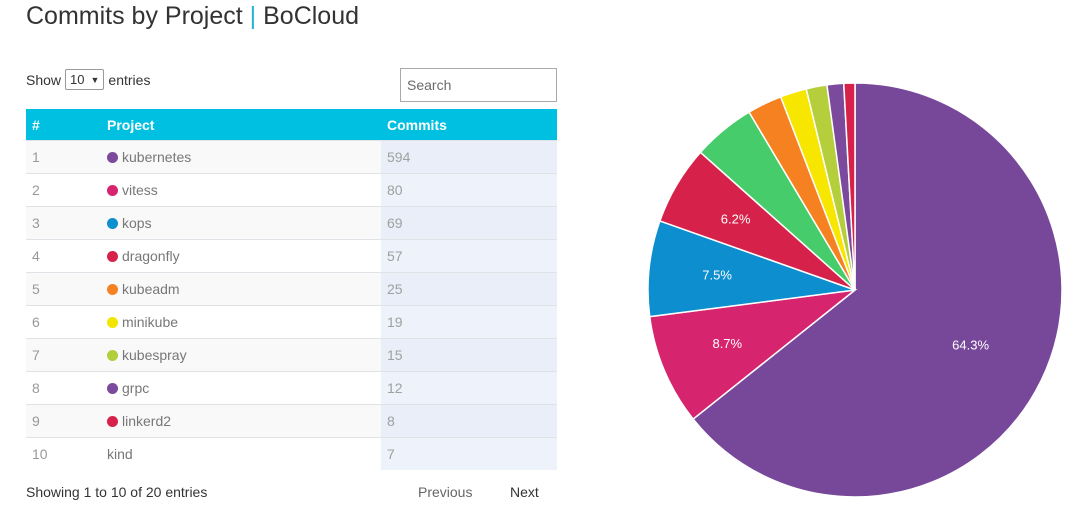 This screenshot has width=1080, height=524. I want to click on header-commits: Commits, so click(469, 125).